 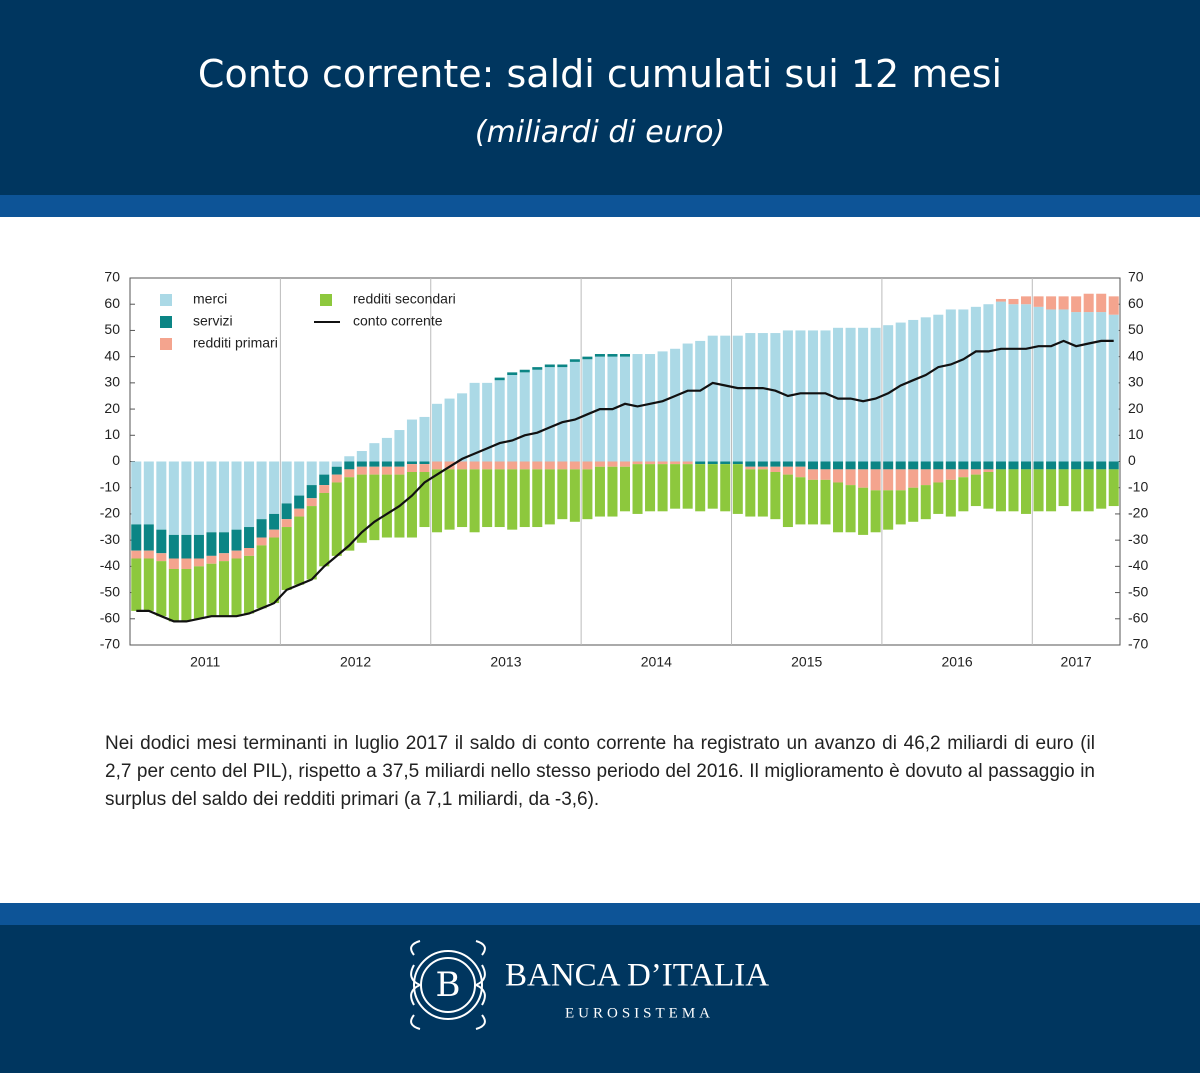 What do you see at coordinates (1138, 486) in the screenshot?
I see `y2-tick-label: -10` at bounding box center [1138, 486].